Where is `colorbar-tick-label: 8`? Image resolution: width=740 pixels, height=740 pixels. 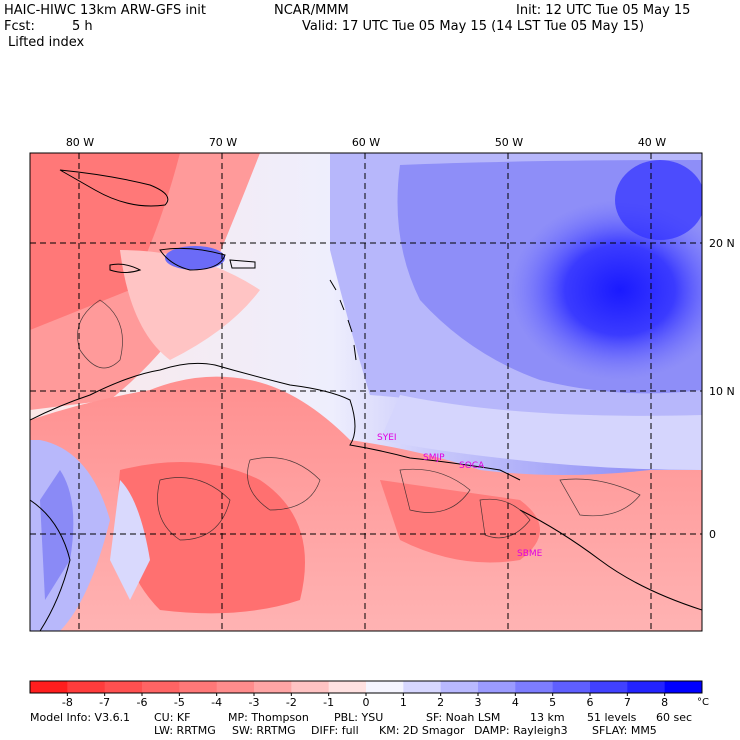
colorbar-tick-label: 8 is located at coordinates (664, 702).